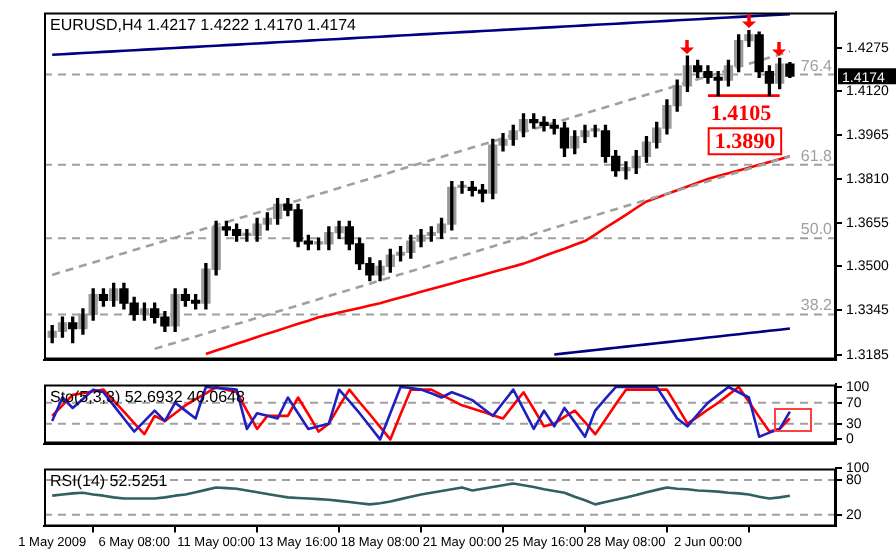  What do you see at coordinates (109, 481) in the screenshot?
I see `chart-title: RSI(14) 52.5251` at bounding box center [109, 481].